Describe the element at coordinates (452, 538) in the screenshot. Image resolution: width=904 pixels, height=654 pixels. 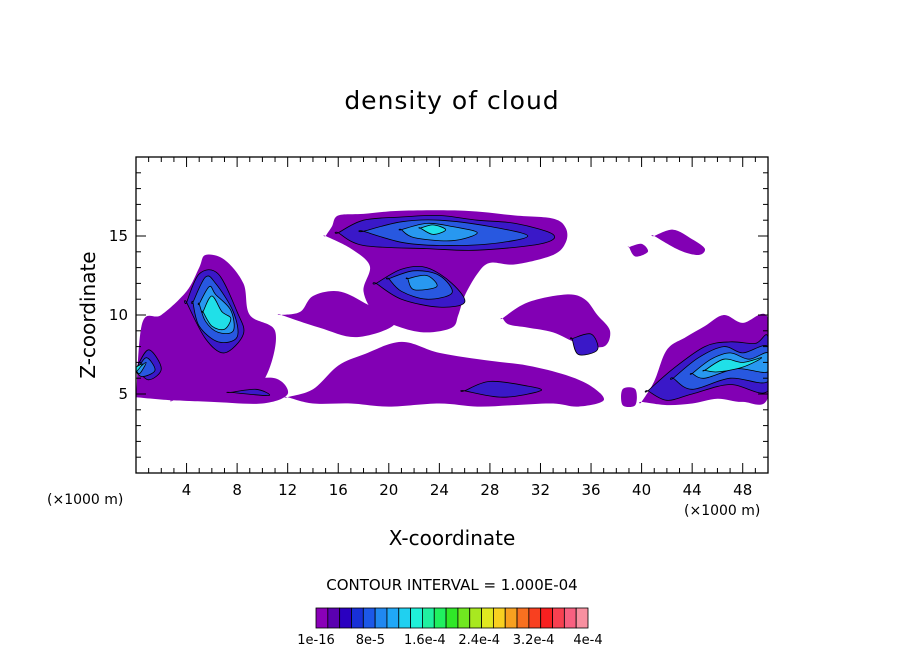
I see `x-axis-label: X-coordinate` at that location.